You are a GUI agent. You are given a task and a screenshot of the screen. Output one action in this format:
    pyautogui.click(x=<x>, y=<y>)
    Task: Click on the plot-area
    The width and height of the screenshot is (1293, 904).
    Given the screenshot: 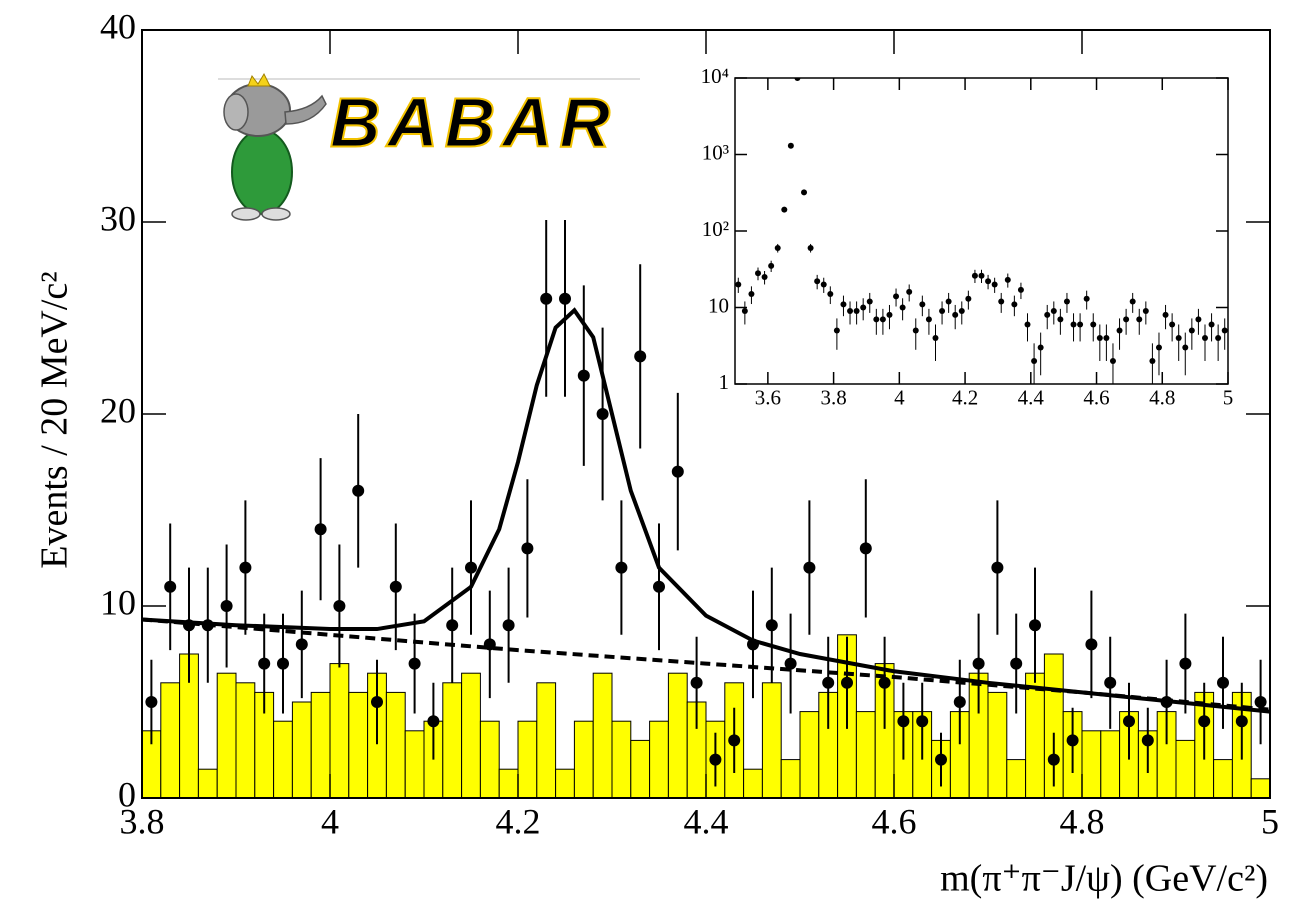 What is the action you would take?
    pyautogui.click(x=981, y=231)
    